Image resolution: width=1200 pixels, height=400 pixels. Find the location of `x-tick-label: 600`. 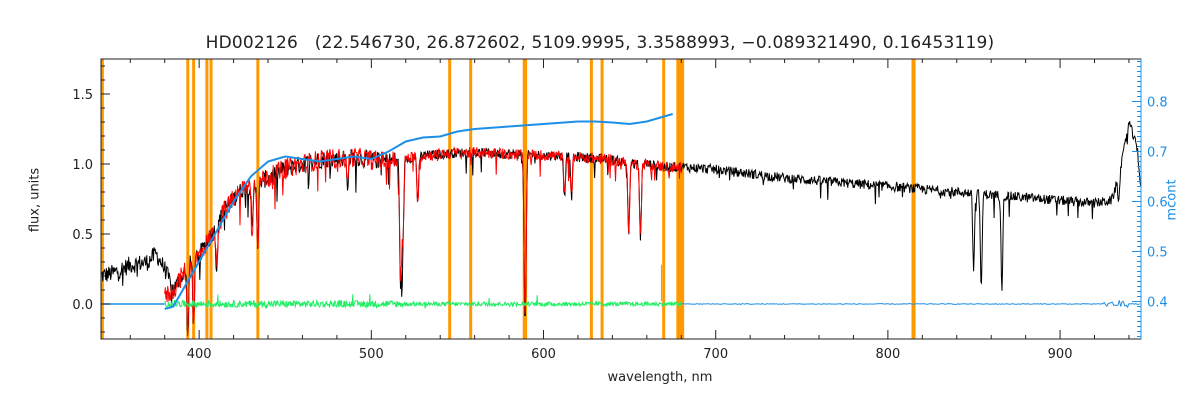

x-tick-label: 600 is located at coordinates (543, 354).